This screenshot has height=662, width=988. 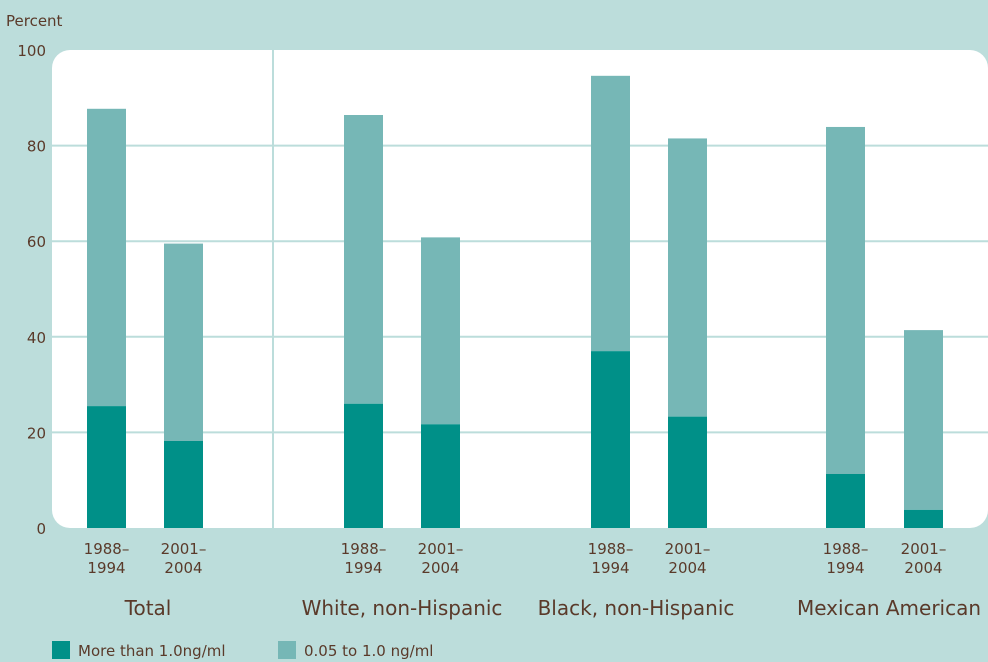 What do you see at coordinates (41, 529) in the screenshot?
I see `y-tick-label: 0` at bounding box center [41, 529].